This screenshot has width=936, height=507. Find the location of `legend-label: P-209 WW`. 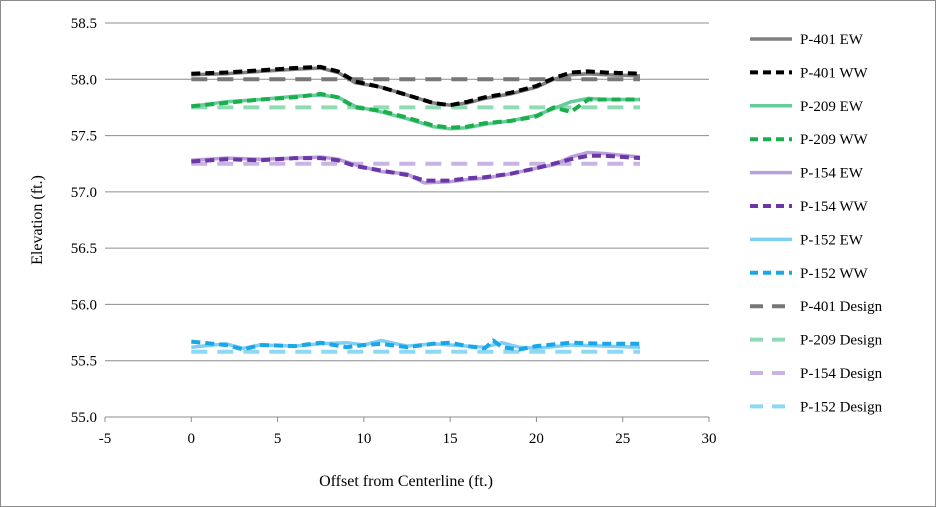

legend-label: P-209 WW is located at coordinates (834, 140).